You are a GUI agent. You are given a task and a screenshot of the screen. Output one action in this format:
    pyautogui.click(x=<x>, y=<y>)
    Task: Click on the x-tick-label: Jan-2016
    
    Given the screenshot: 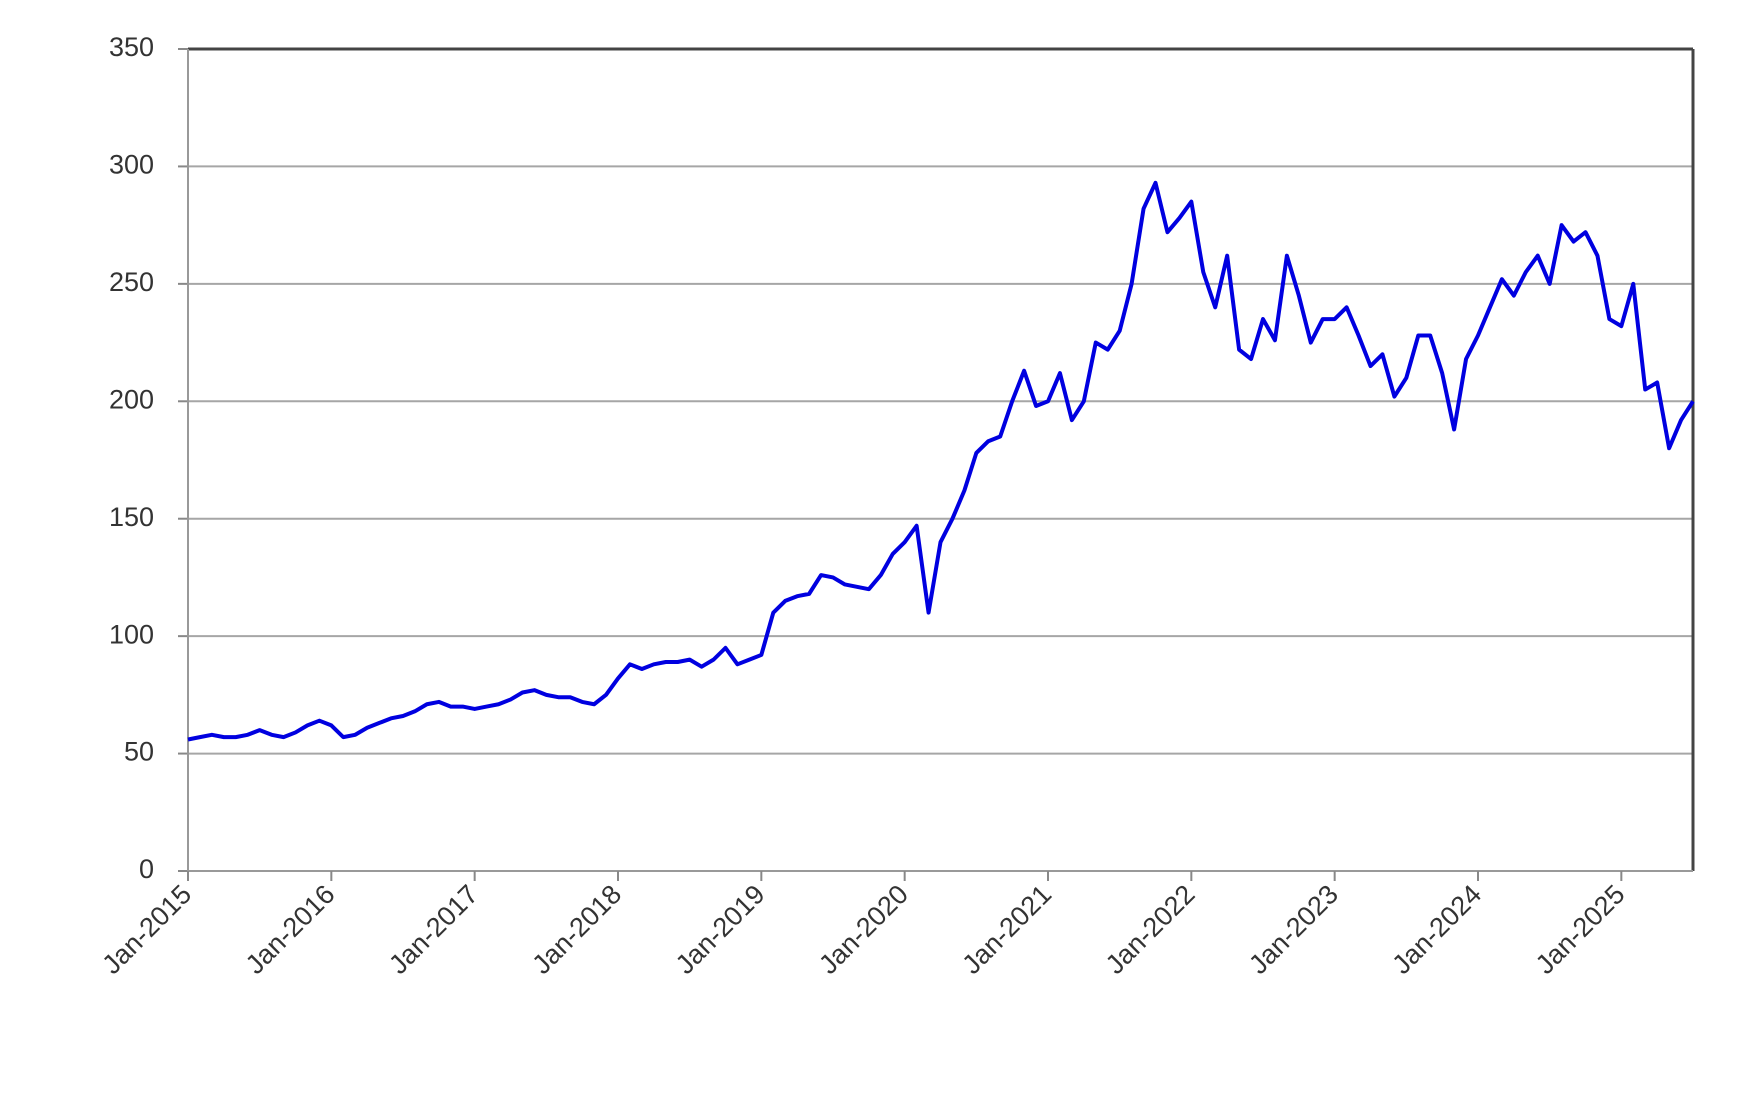 What is the action you would take?
    pyautogui.click(x=290, y=929)
    